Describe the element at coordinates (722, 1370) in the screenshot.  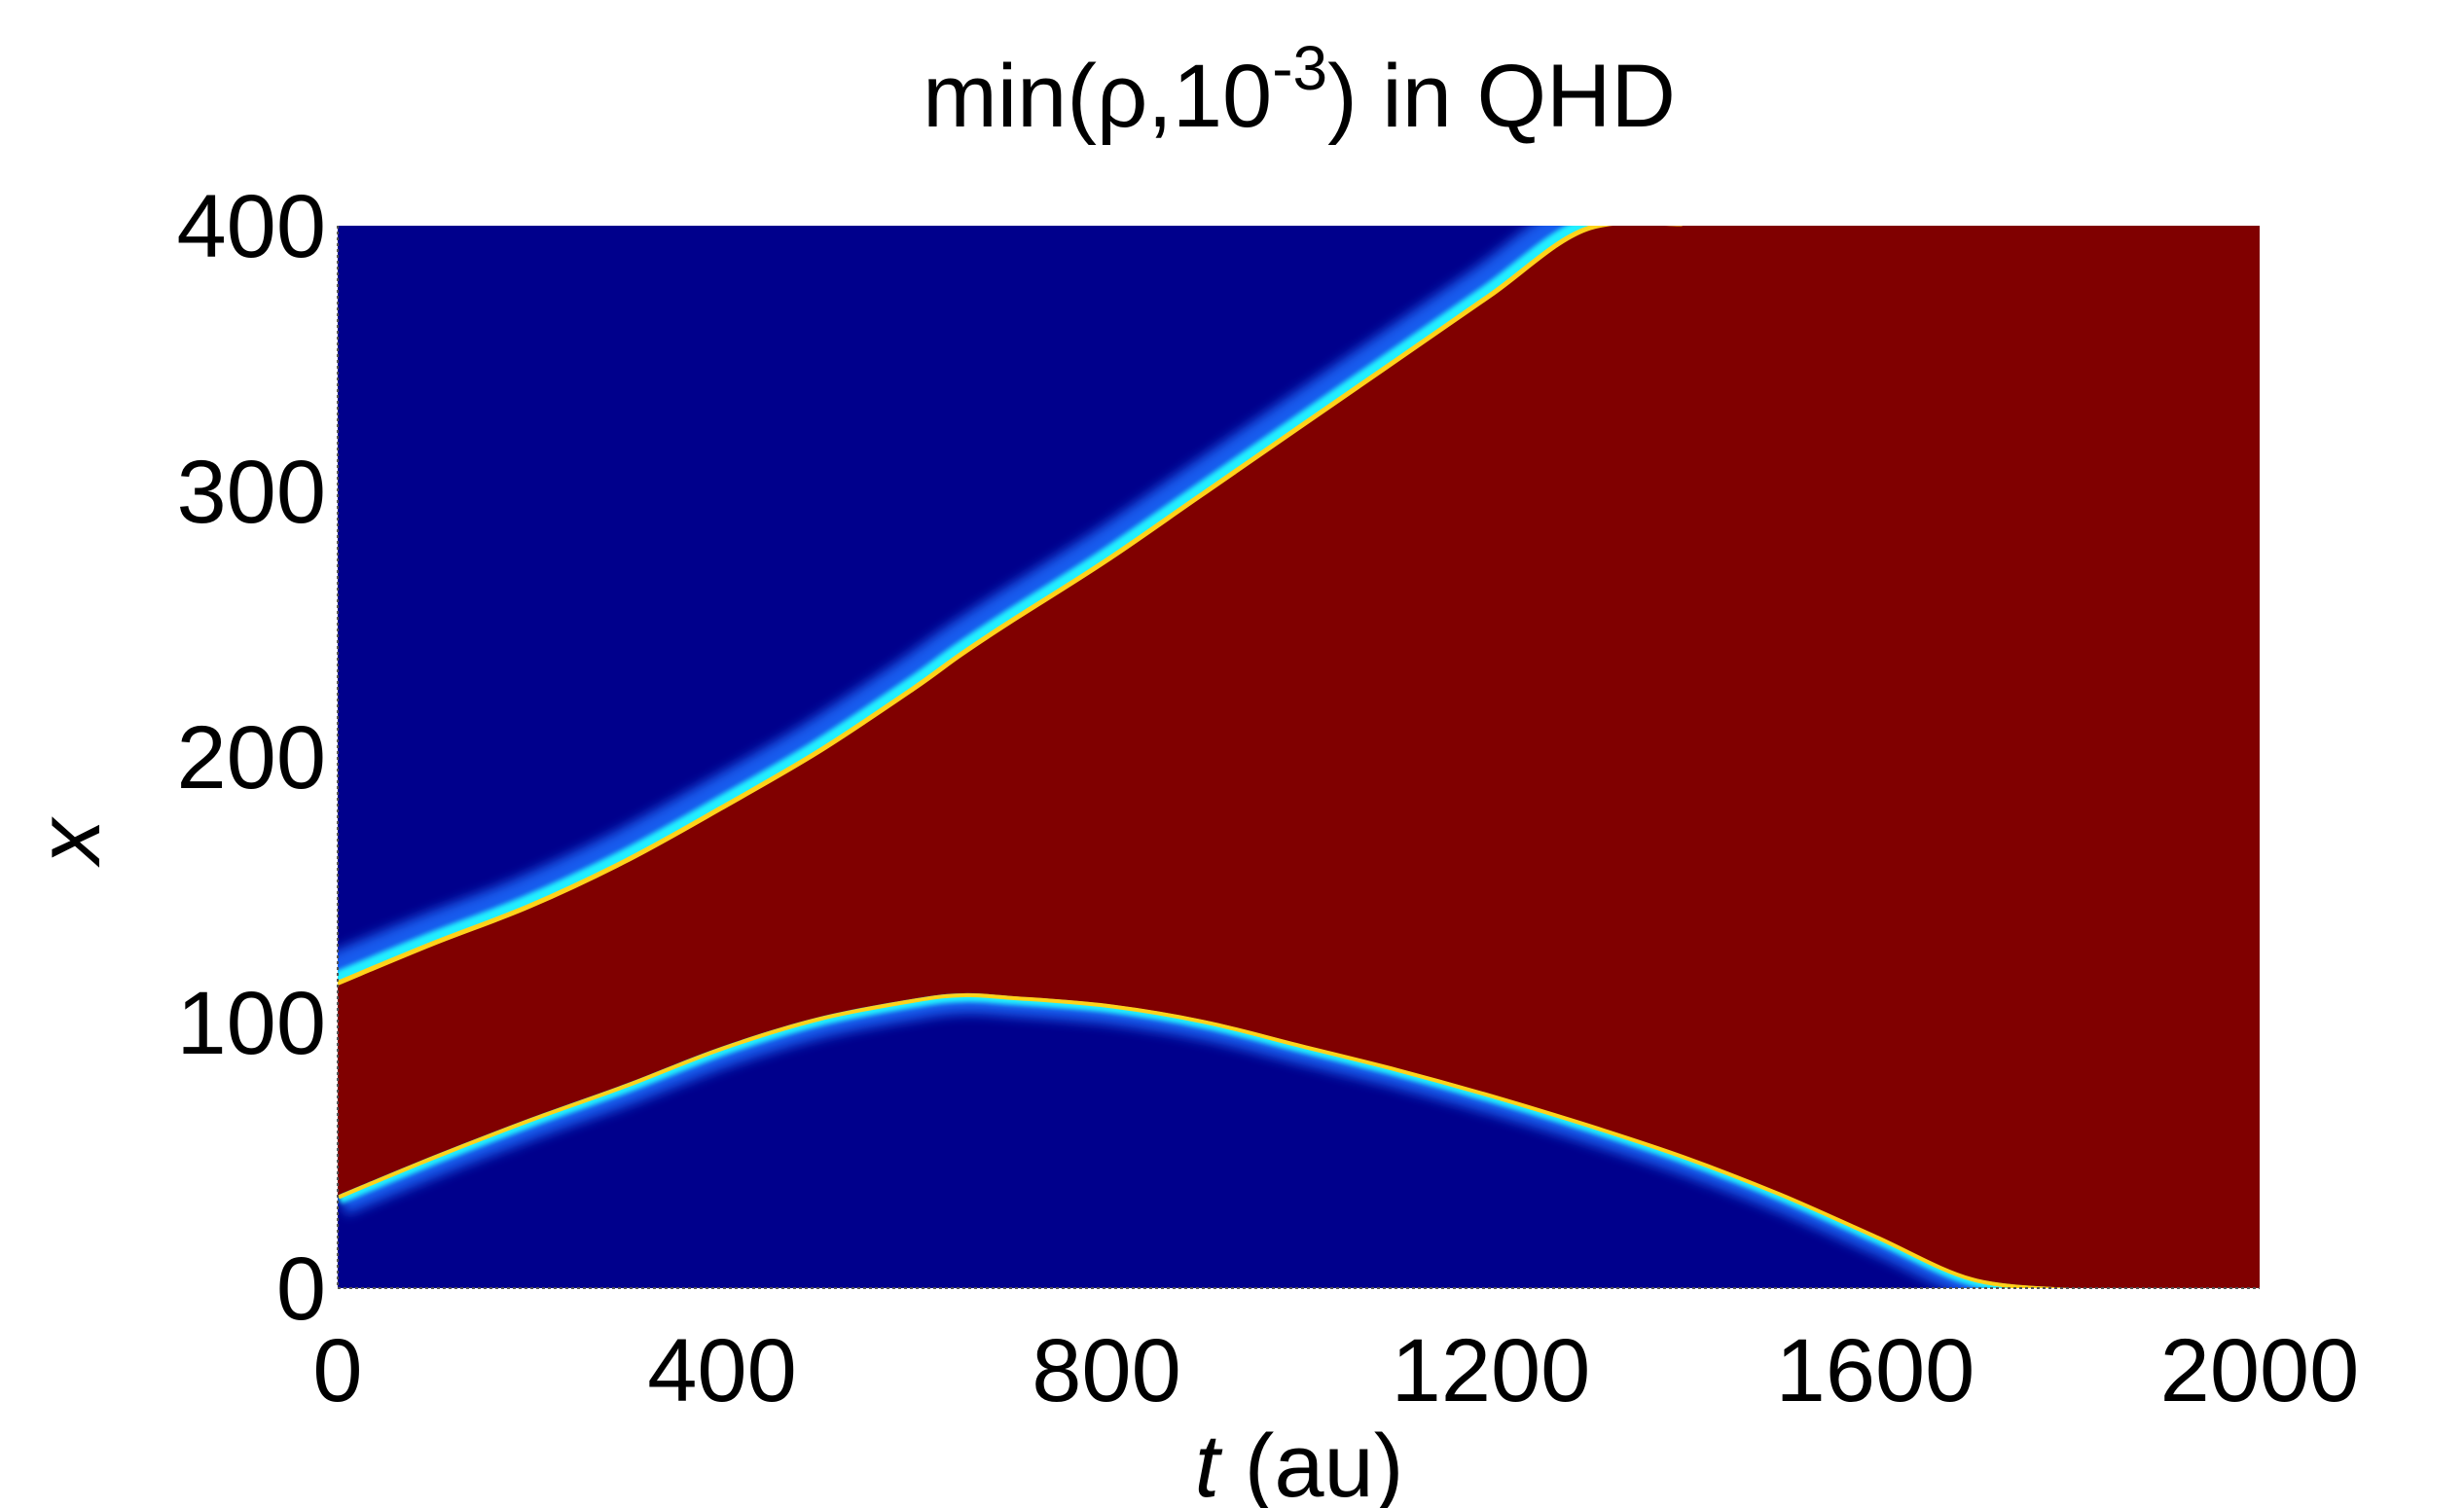
I see `x-tick-label-400: 400` at that location.